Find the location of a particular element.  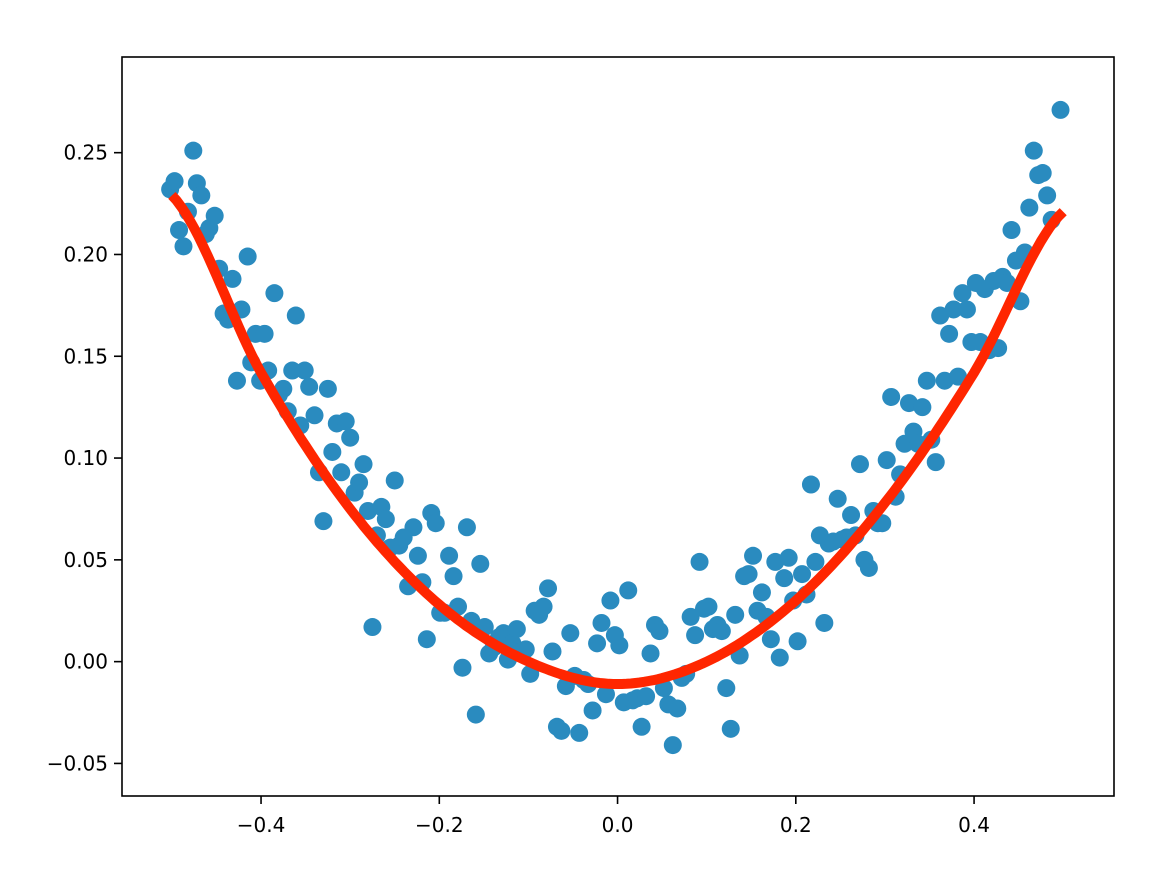

x-tick-label: 0.4 is located at coordinates (974, 825).